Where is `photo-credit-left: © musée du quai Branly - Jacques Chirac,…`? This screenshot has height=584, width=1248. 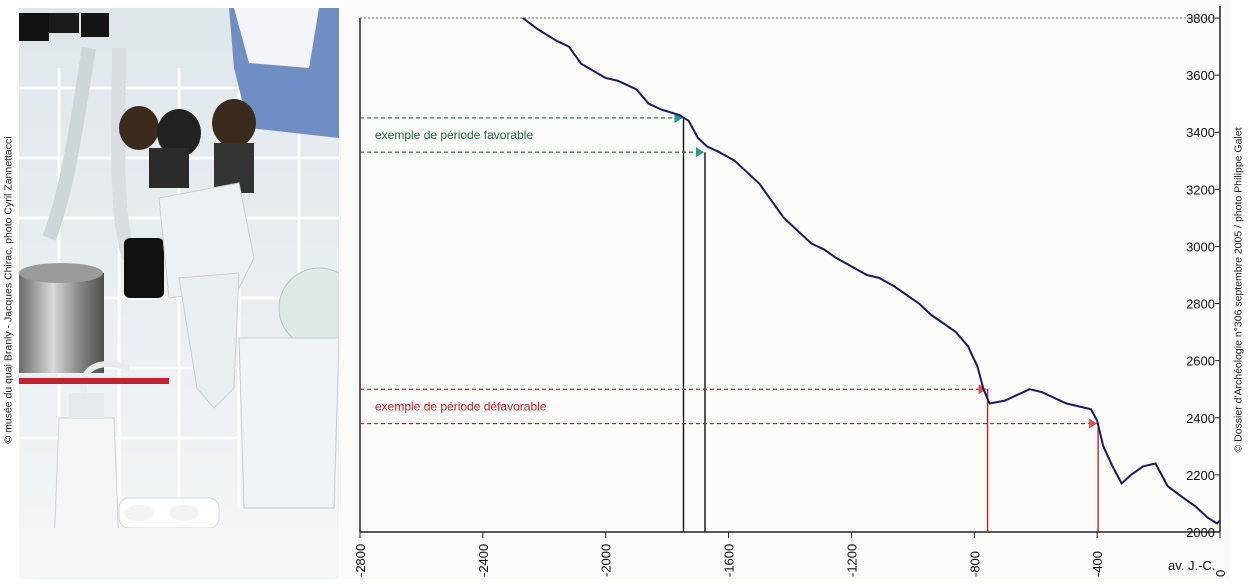 photo-credit-left: © musée du quai Branly - Jacques Chirac,… is located at coordinates (9, 289).